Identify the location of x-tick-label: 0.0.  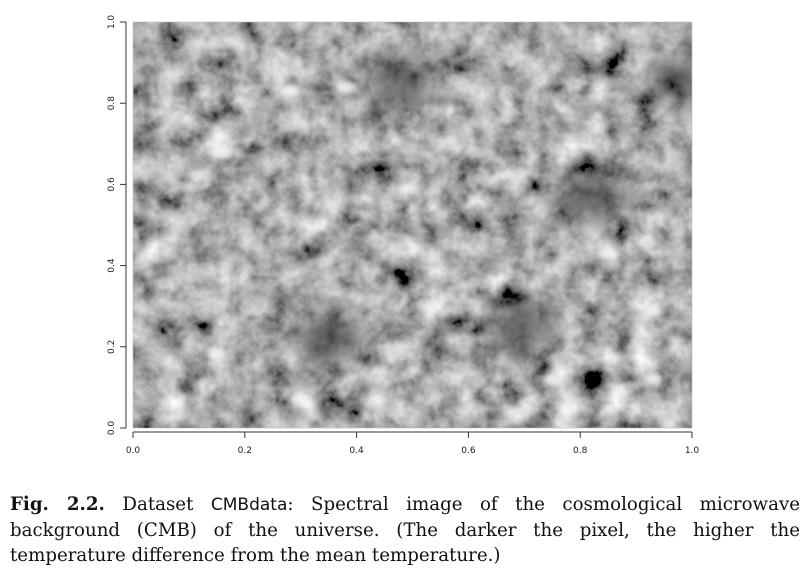
(133, 451).